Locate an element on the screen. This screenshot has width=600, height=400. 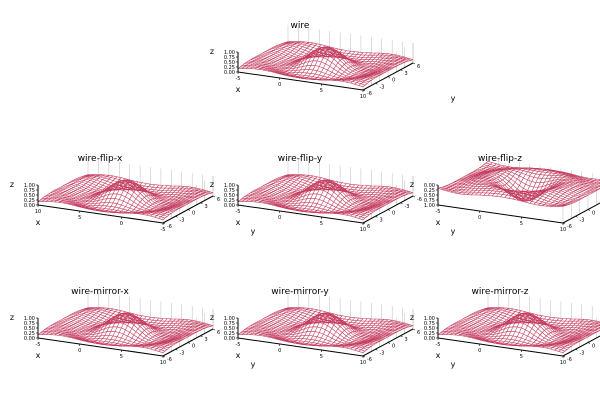
y-axis-label: y is located at coordinates (453, 231).